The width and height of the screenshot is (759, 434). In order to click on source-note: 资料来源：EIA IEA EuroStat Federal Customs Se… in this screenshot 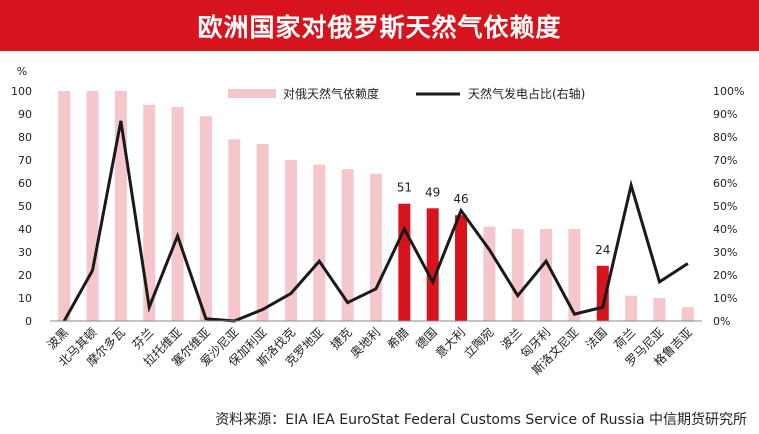, I will do `click(481, 420)`.